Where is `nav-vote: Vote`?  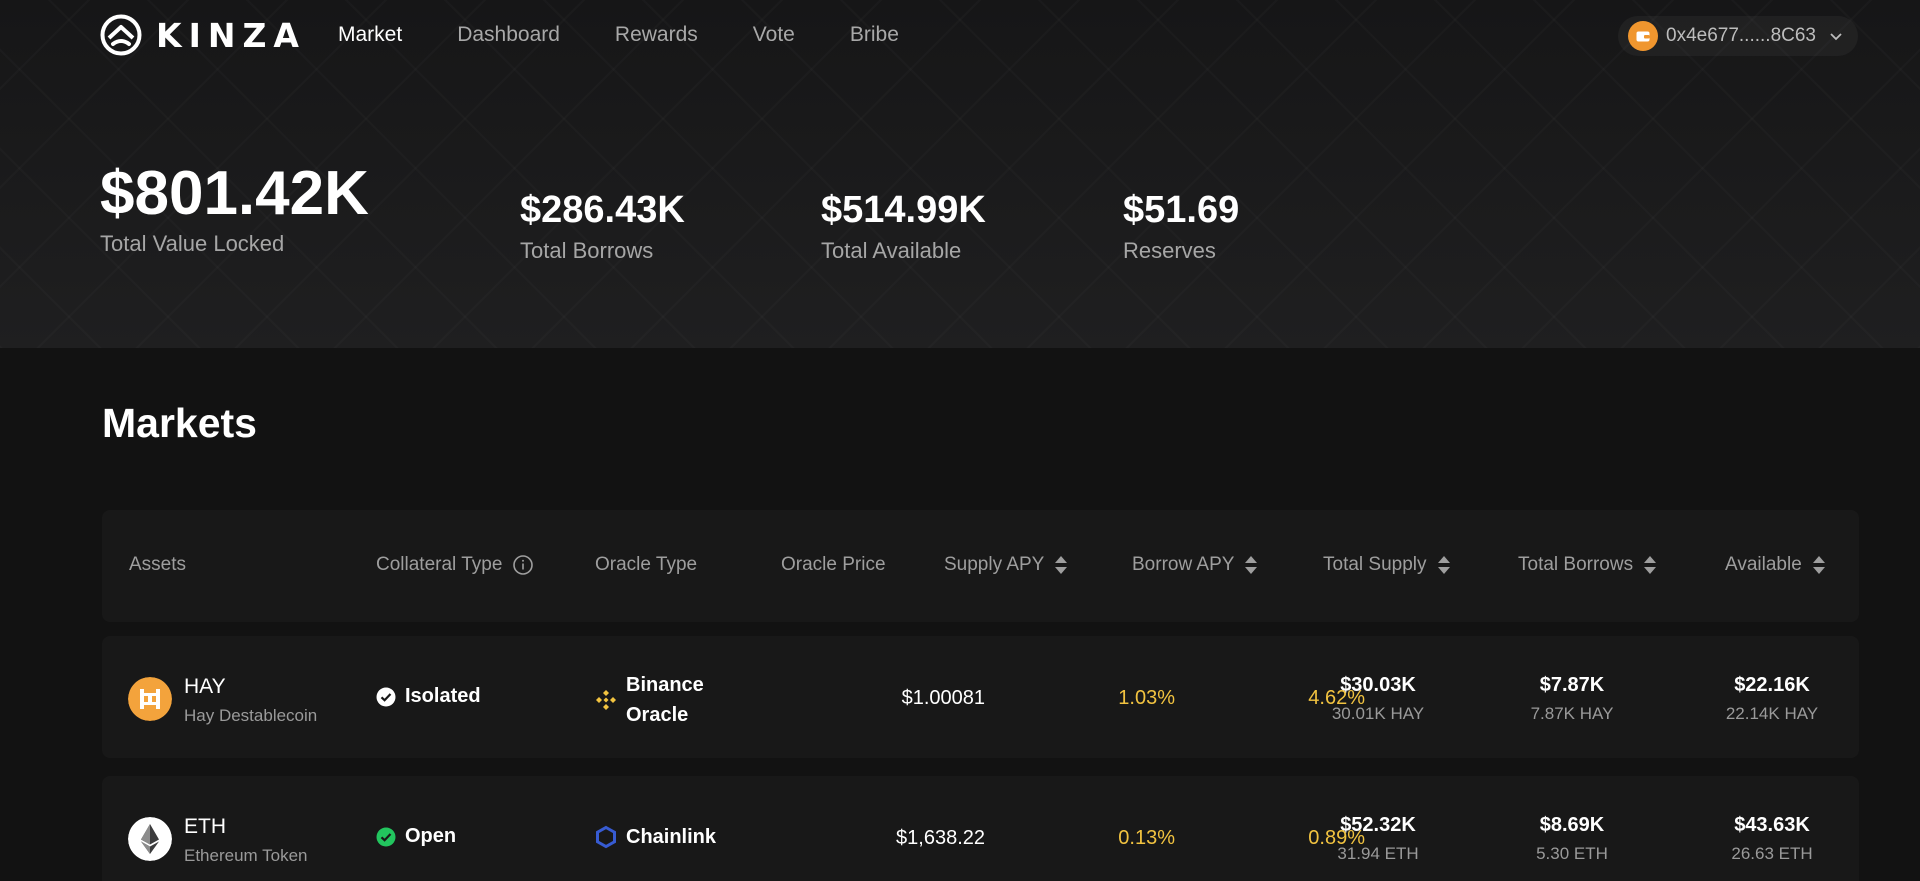
nav-vote: Vote is located at coordinates (773, 34).